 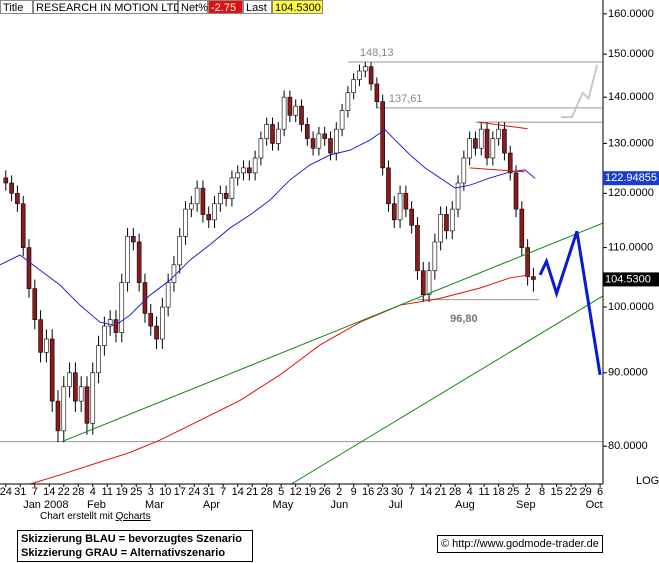 I want to click on x-tick-label: 29, so click(x=585, y=492).